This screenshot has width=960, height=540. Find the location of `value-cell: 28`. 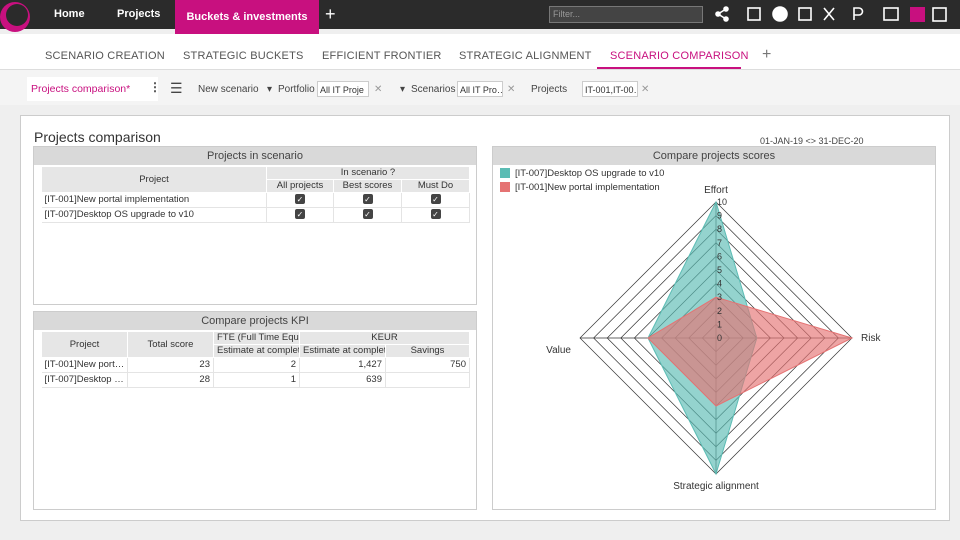

value-cell: 28 is located at coordinates (170, 380).